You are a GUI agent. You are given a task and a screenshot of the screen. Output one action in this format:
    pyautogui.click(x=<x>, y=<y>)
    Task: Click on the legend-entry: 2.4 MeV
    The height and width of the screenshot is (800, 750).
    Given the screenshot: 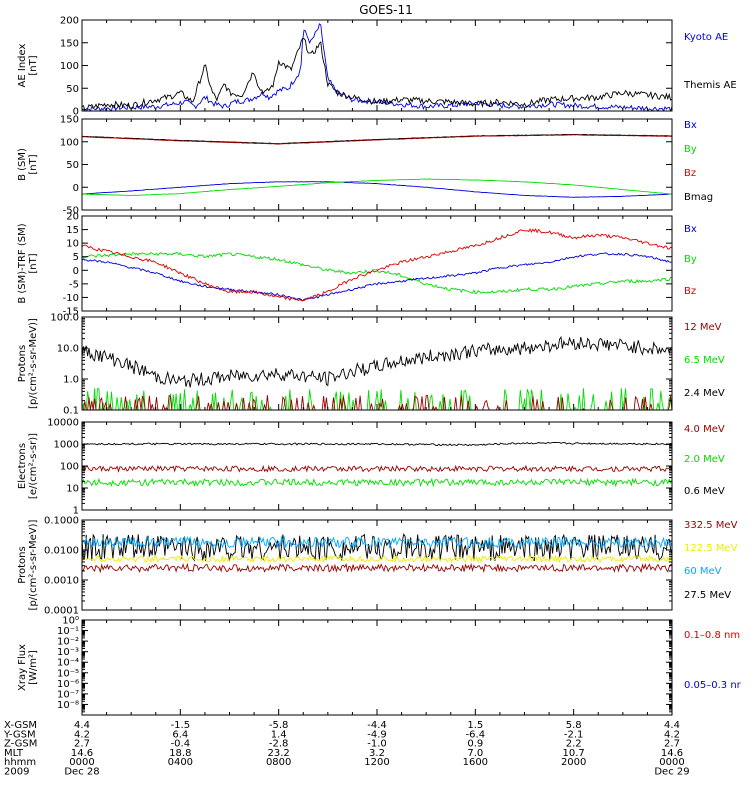 What is the action you would take?
    pyautogui.click(x=704, y=393)
    